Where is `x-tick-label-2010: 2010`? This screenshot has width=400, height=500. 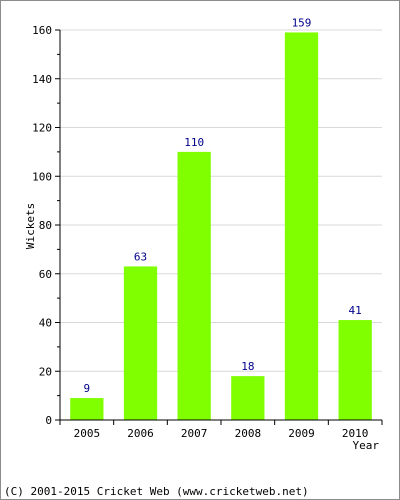 x-tick-label-2010: 2010 is located at coordinates (355, 433).